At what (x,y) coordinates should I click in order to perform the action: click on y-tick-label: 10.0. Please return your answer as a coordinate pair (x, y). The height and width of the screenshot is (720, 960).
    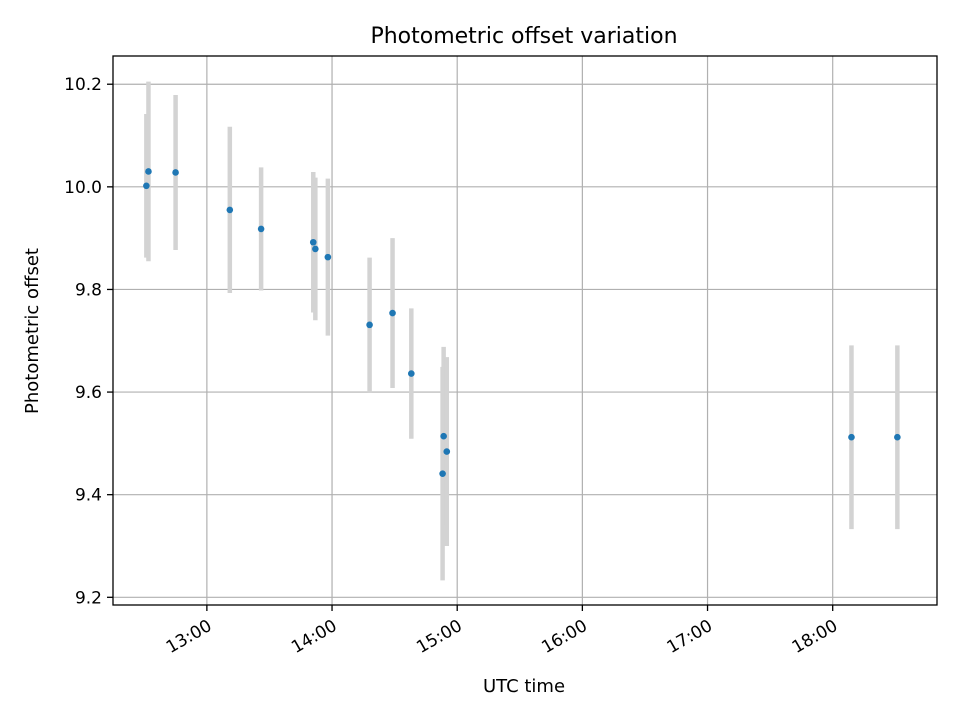
    Looking at the image, I should click on (83, 188).